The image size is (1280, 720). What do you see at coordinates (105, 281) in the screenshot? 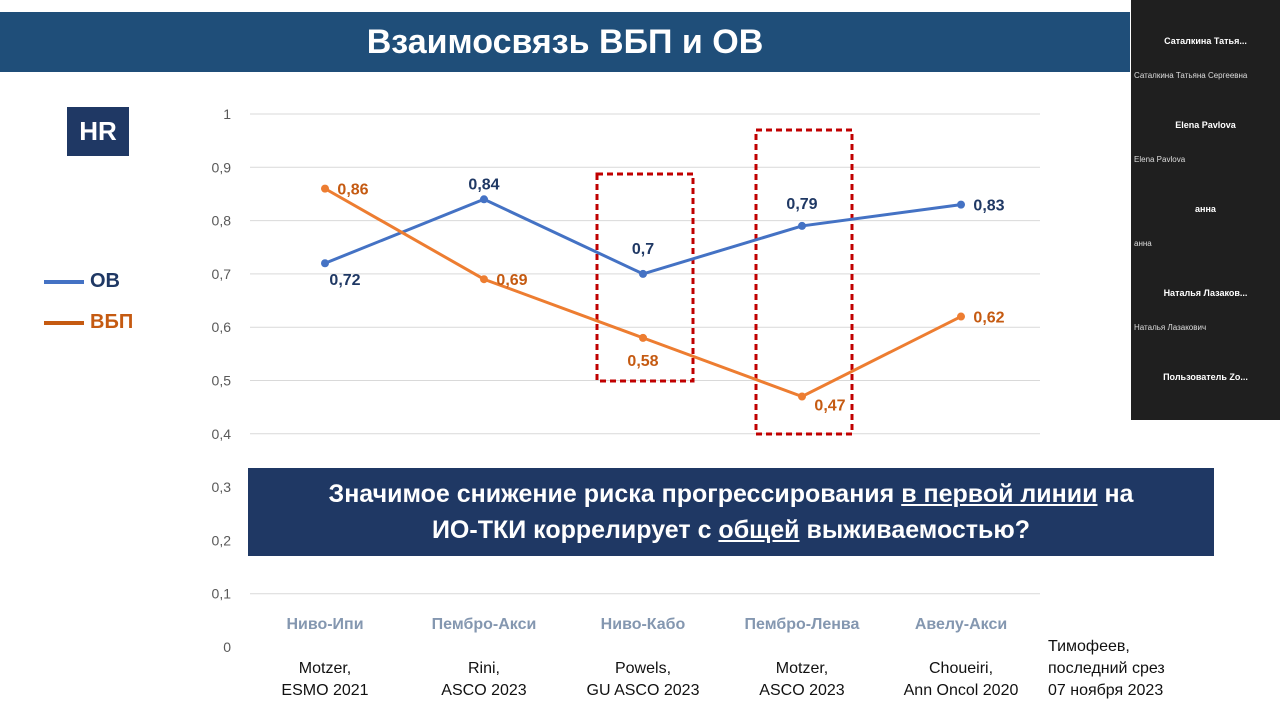
I see `legend-label: ОВ` at bounding box center [105, 281].